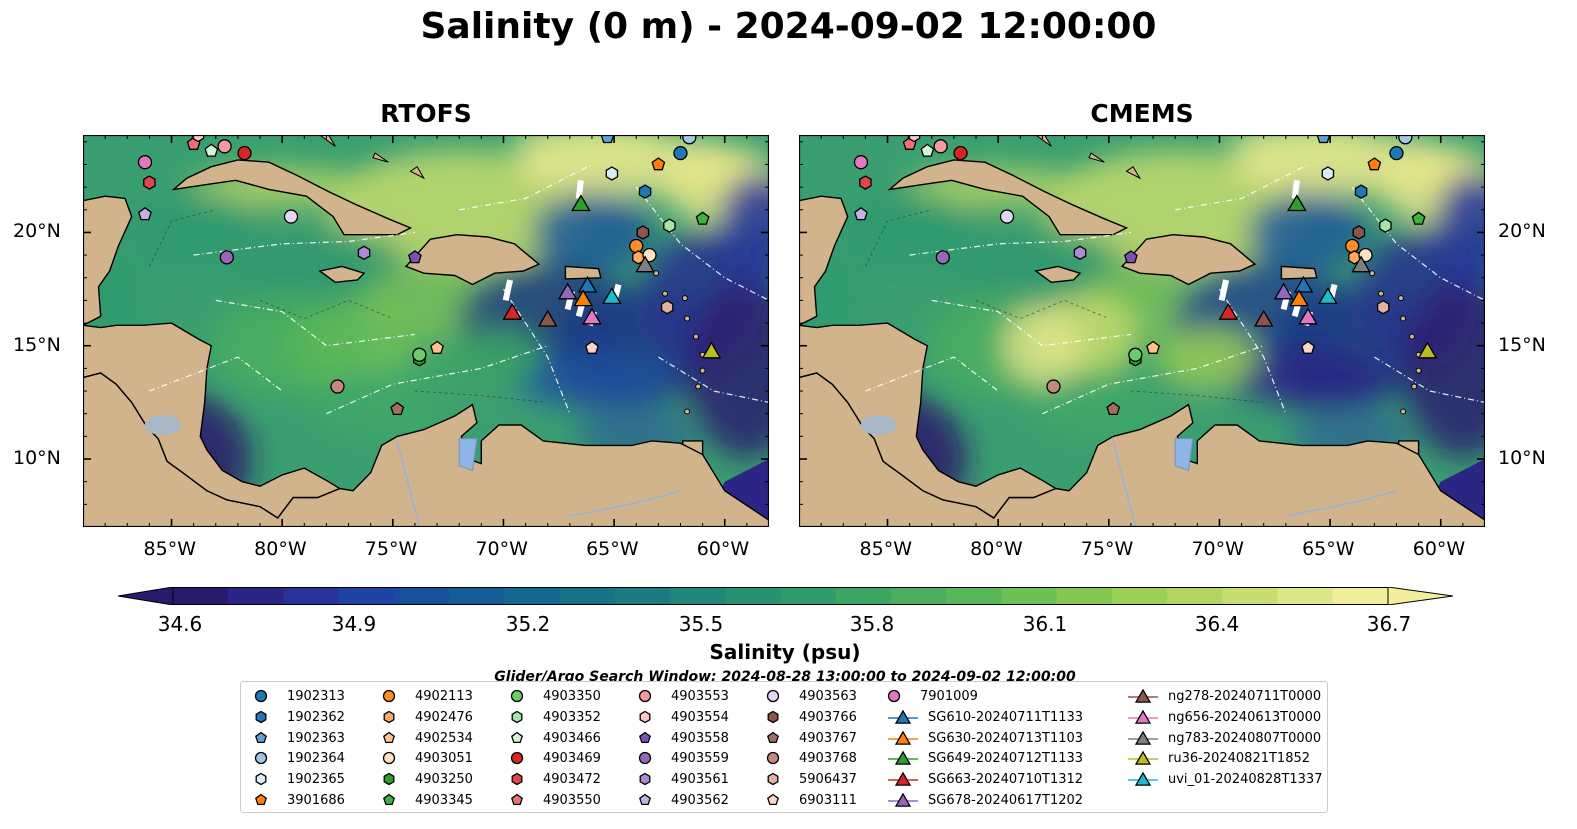 This screenshot has height=829, width=1577. Describe the element at coordinates (1107, 549) in the screenshot. I see `lon-tick-label: 75°W` at that location.